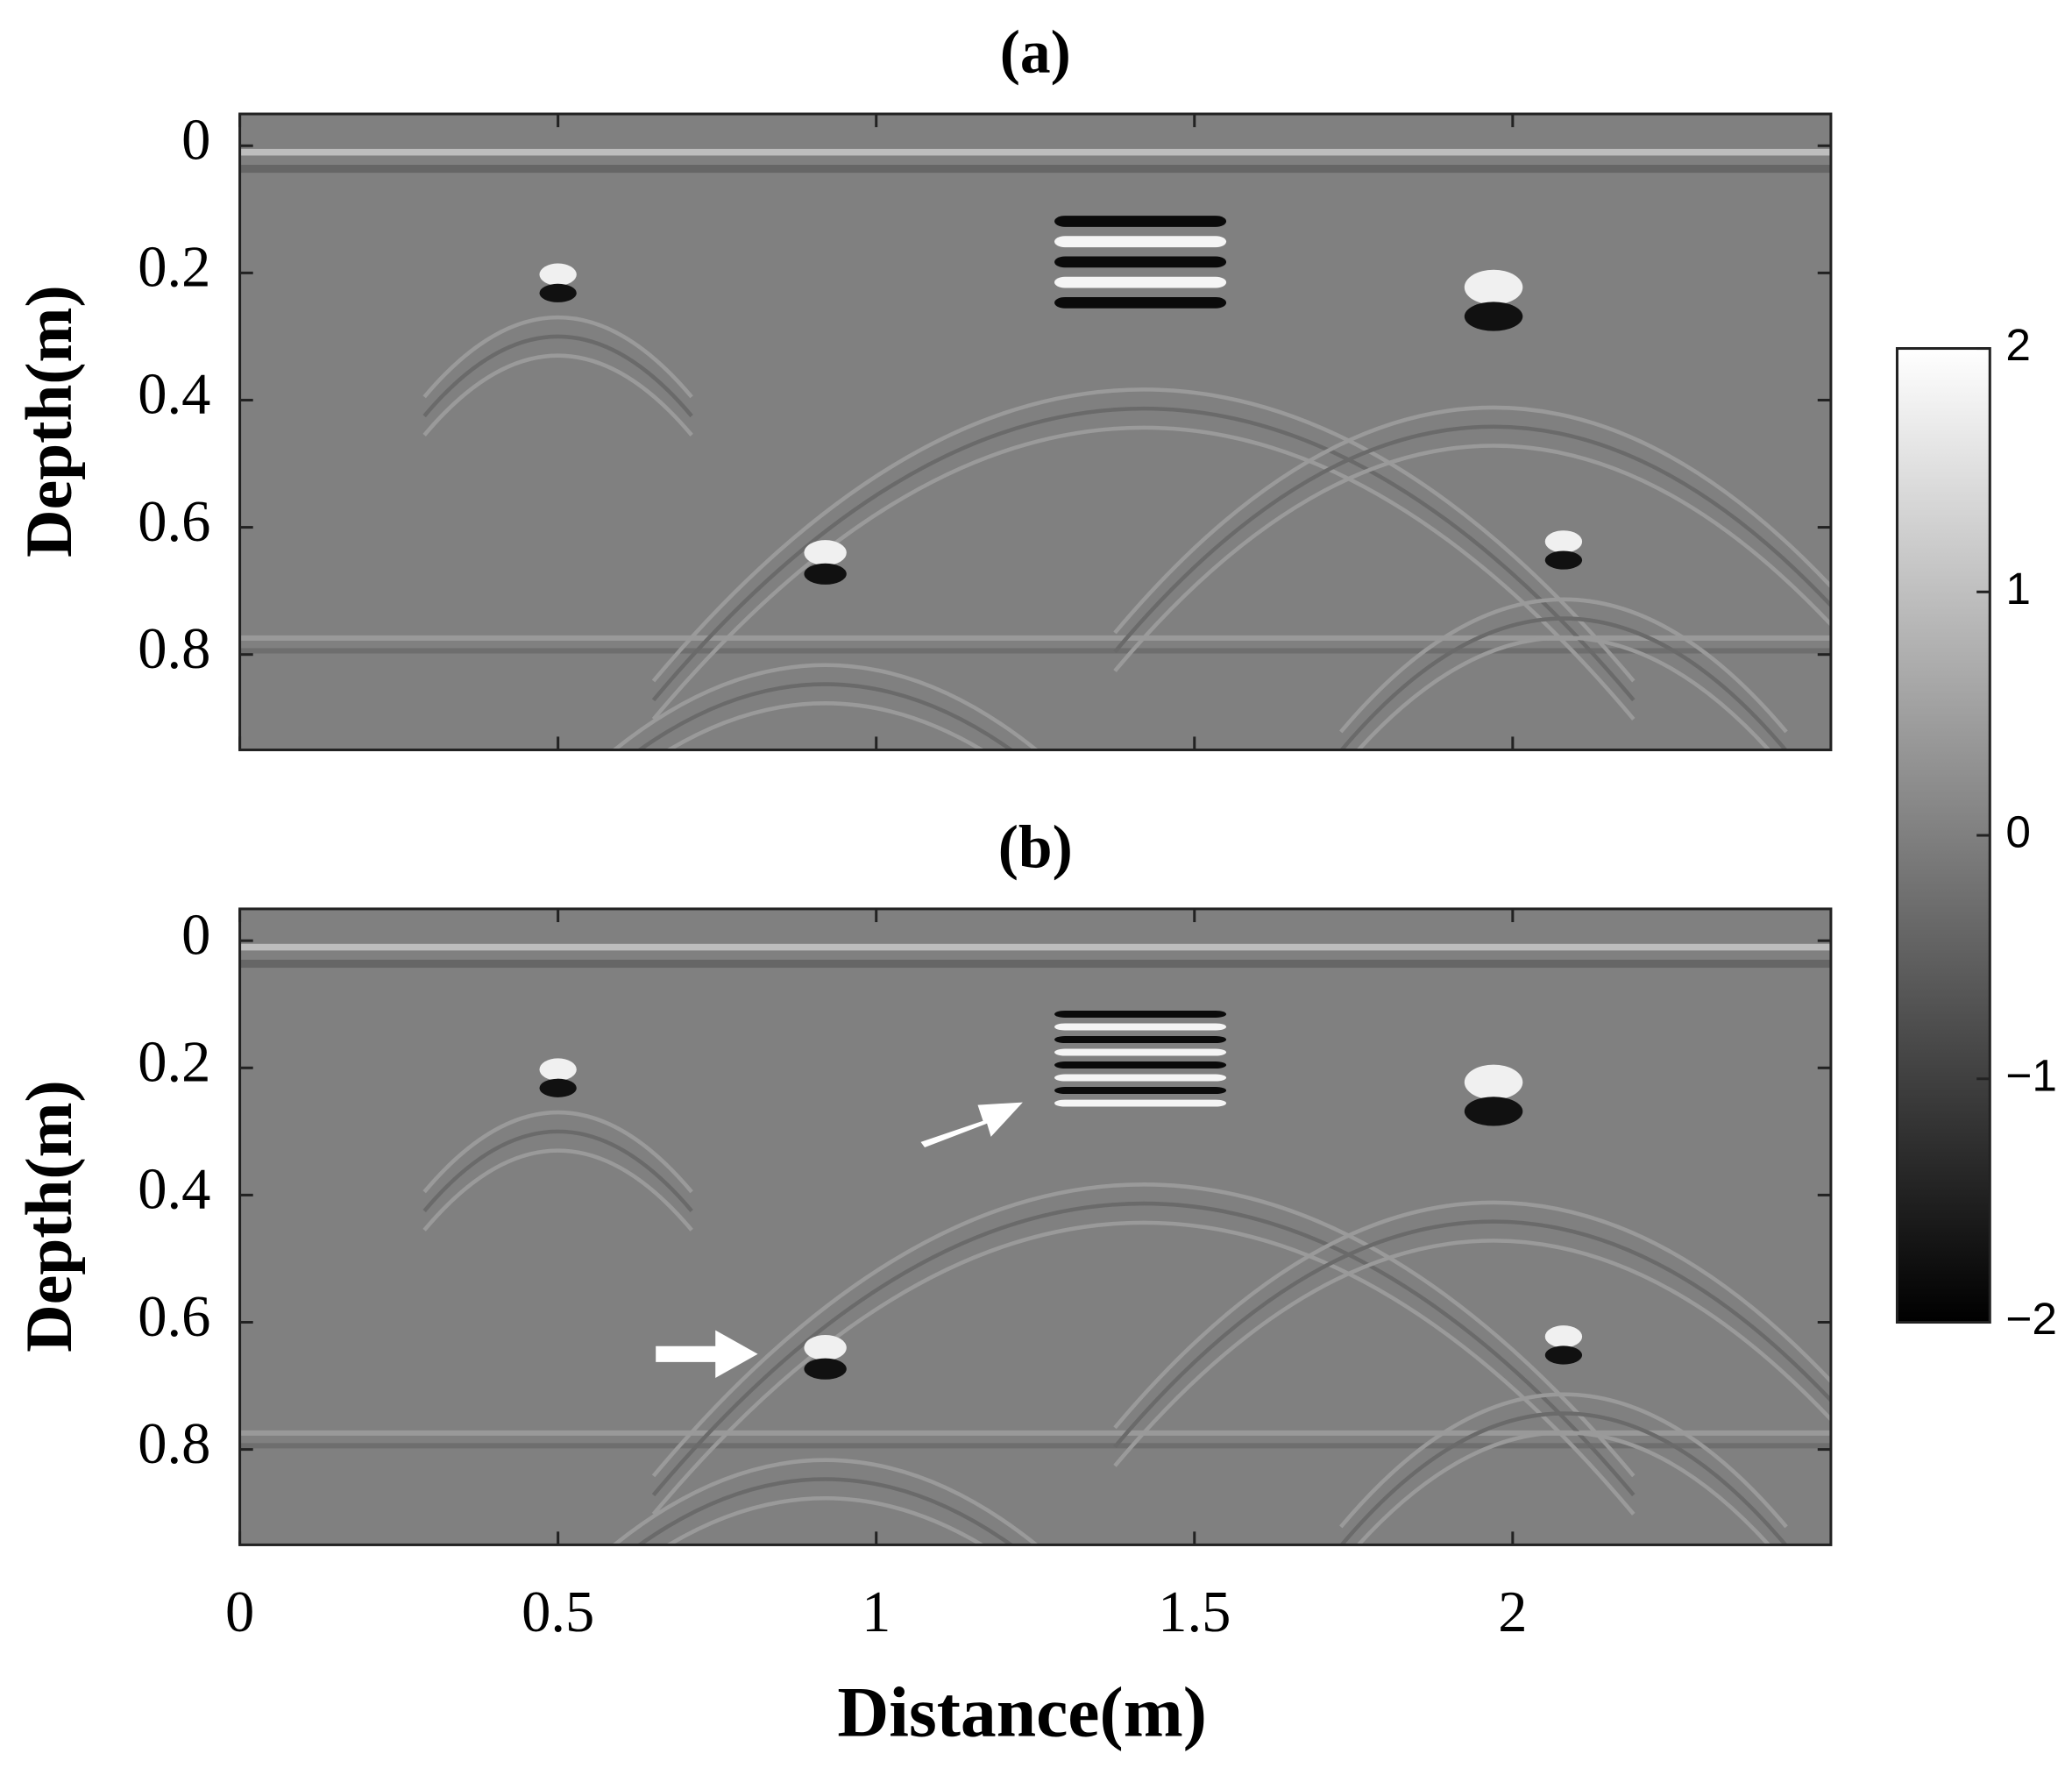 The width and height of the screenshot is (2072, 1782). Describe the element at coordinates (1512, 1612) in the screenshot. I see `x-tick-label: 2` at that location.